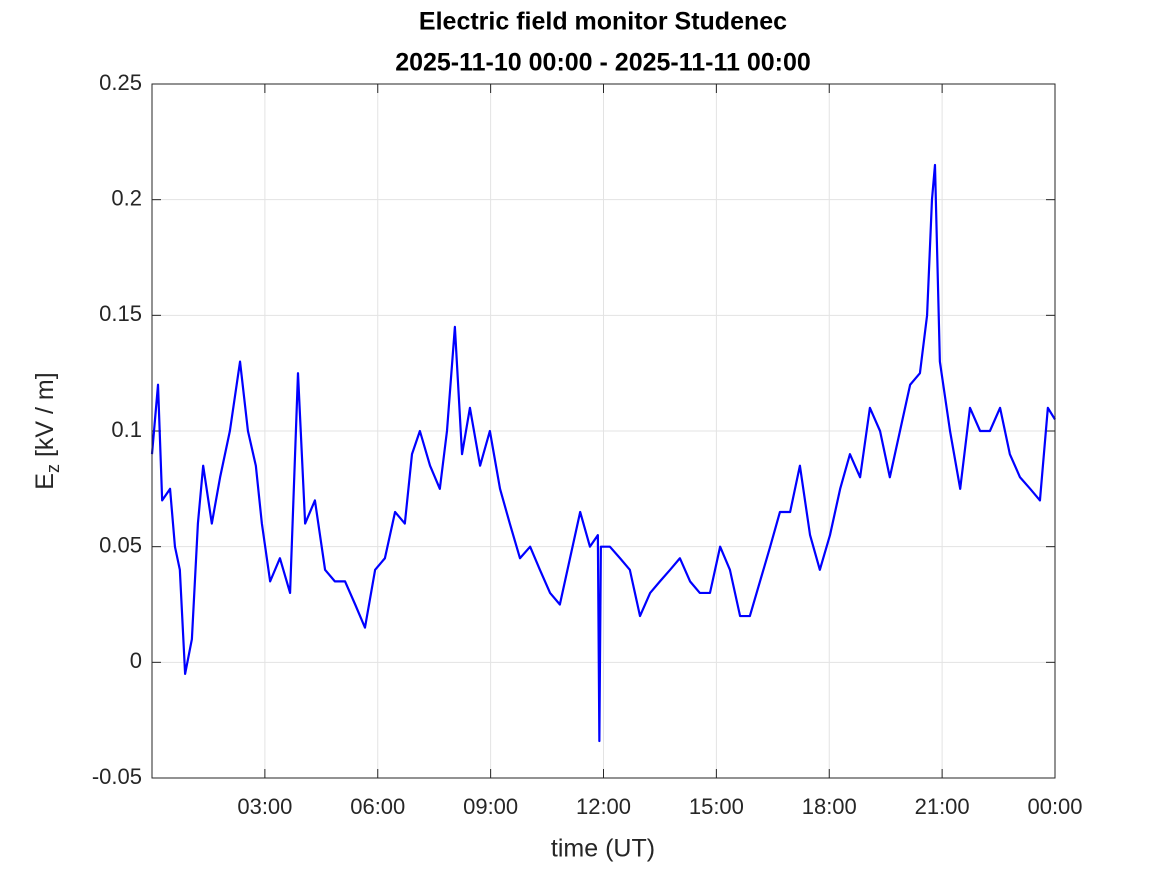 This screenshot has width=1167, height=875. Describe the element at coordinates (45, 481) in the screenshot. I see `y-label-main: E` at that location.